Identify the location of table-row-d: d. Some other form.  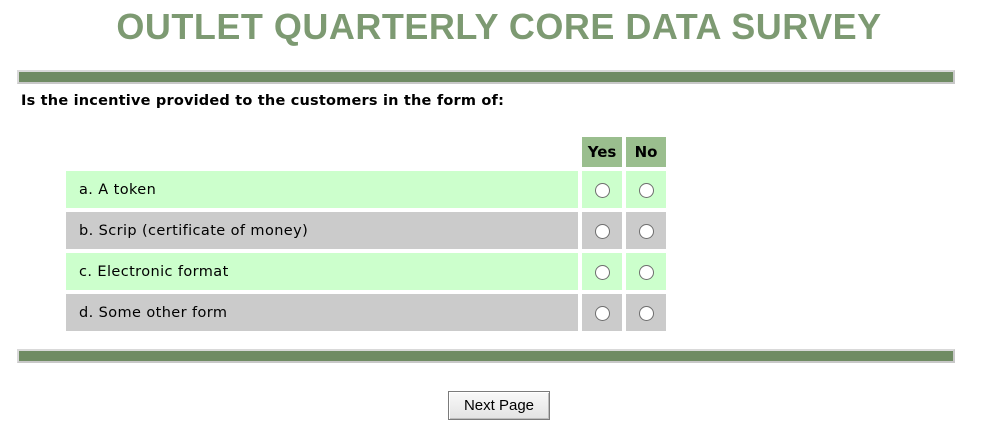
(366, 312).